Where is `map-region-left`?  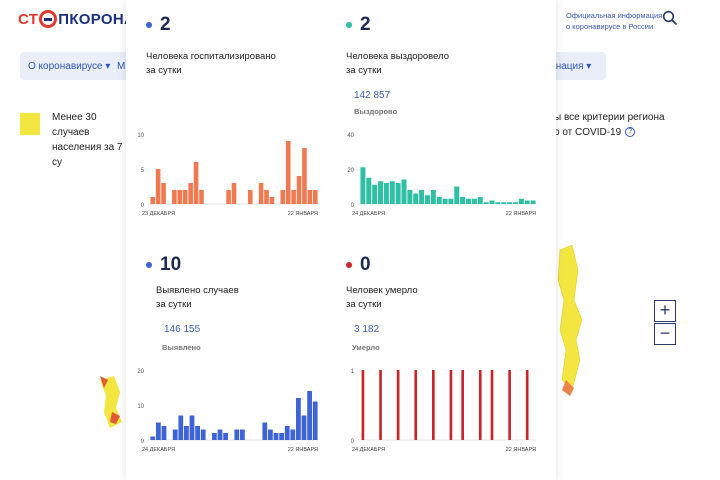 map-region-left is located at coordinates (111, 402).